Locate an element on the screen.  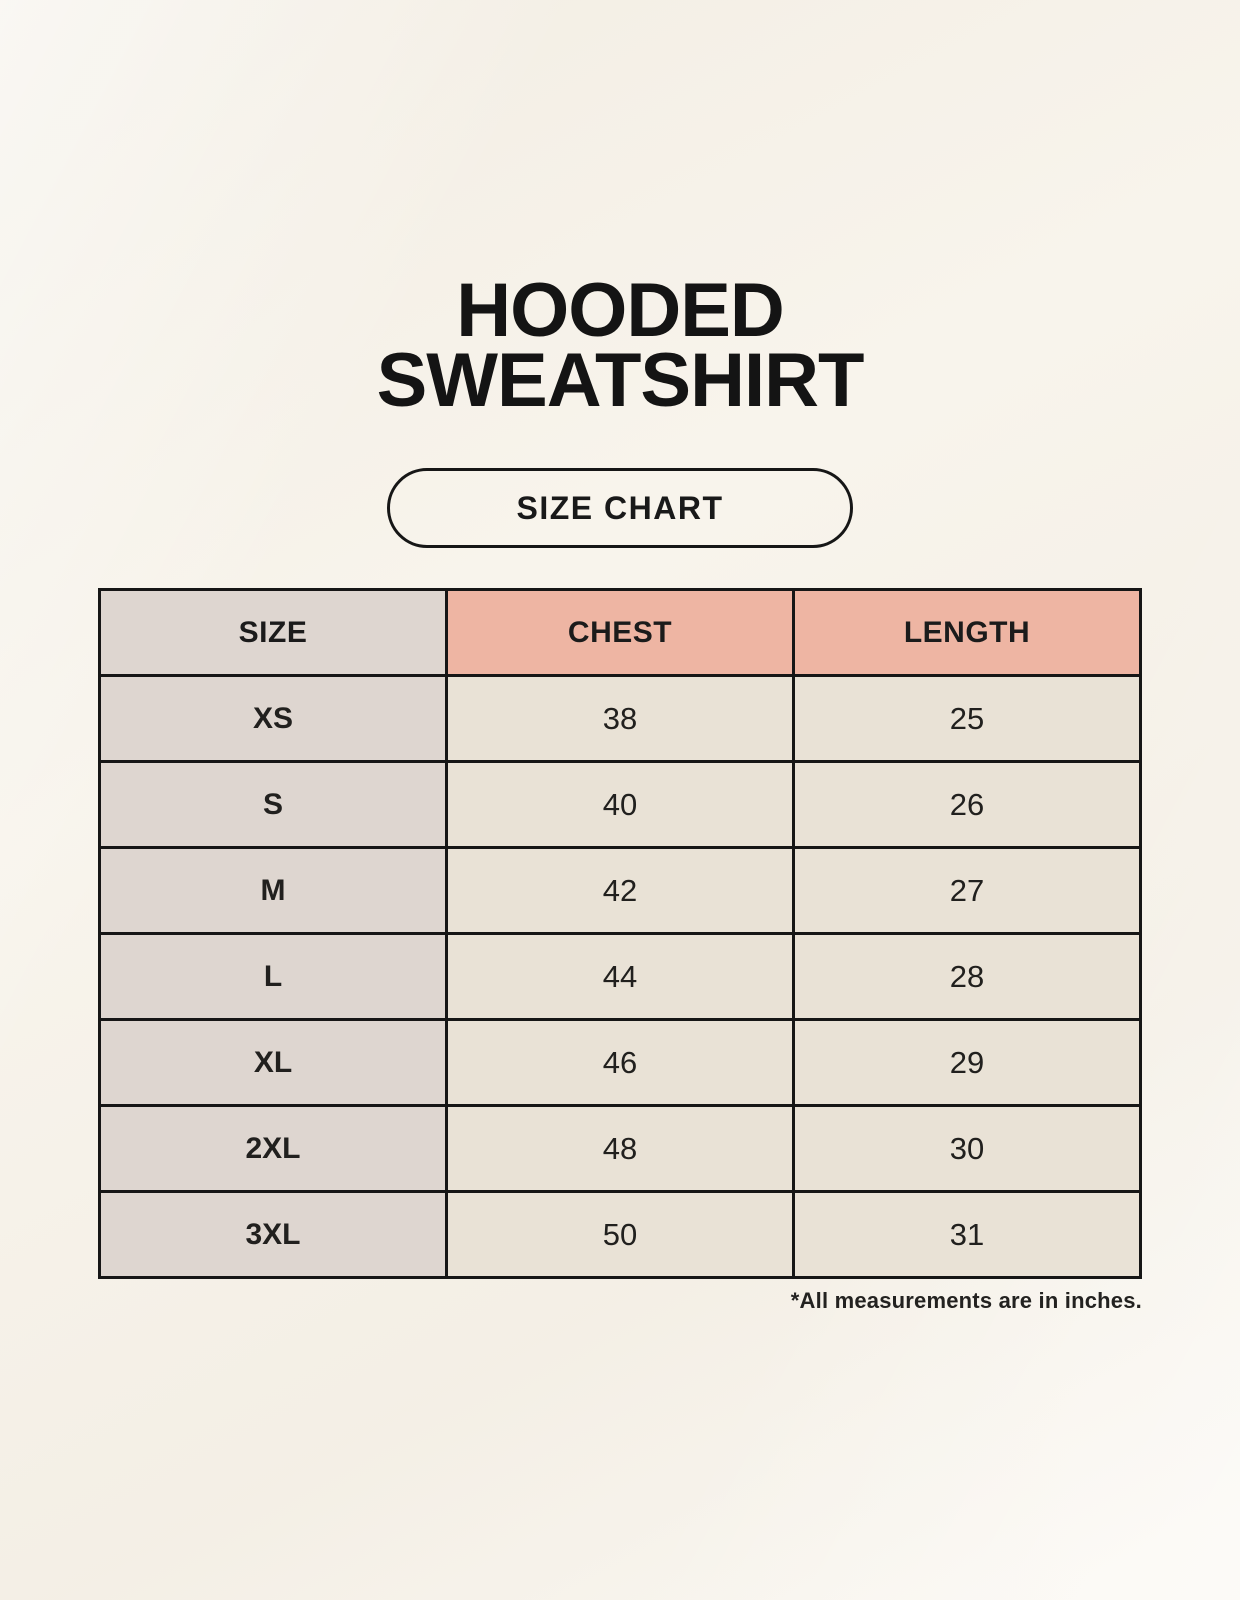
table-row: S 40 26 is located at coordinates (620, 804).